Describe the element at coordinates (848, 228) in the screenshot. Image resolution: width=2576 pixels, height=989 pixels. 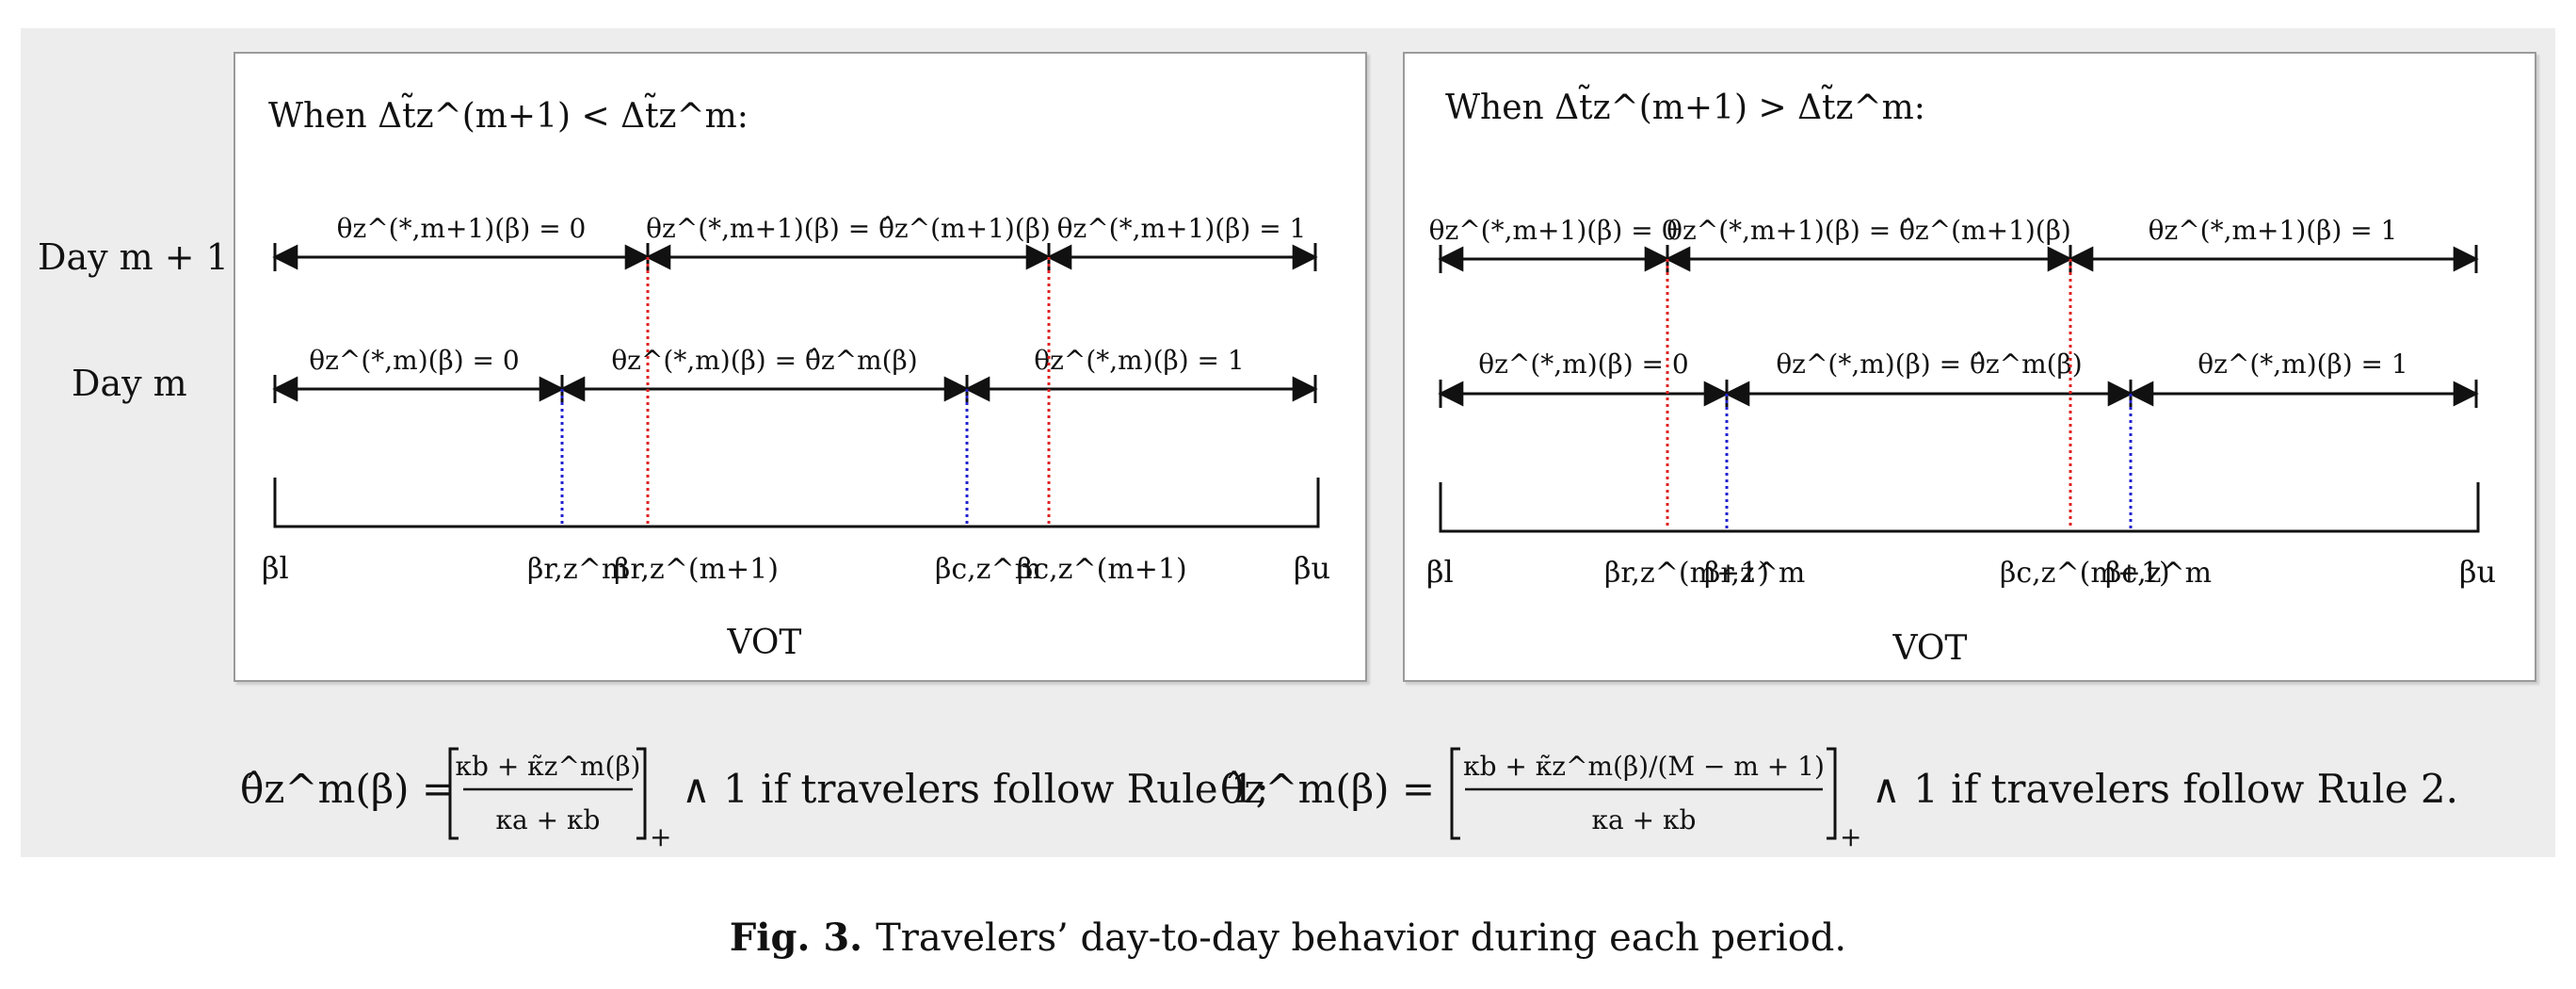
I see `left-dnext-label-2: θz^(*,m+1)(β) = θ̂z^(m+1)(β)` at that location.